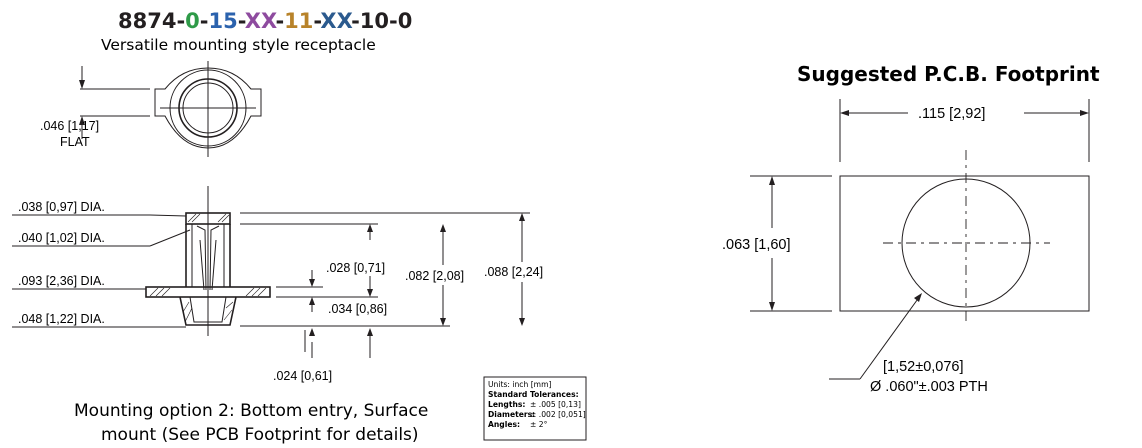 The image size is (1142, 448). Describe the element at coordinates (61, 238) in the screenshot. I see `dim-040: .040 [1,02] DIA.` at that location.